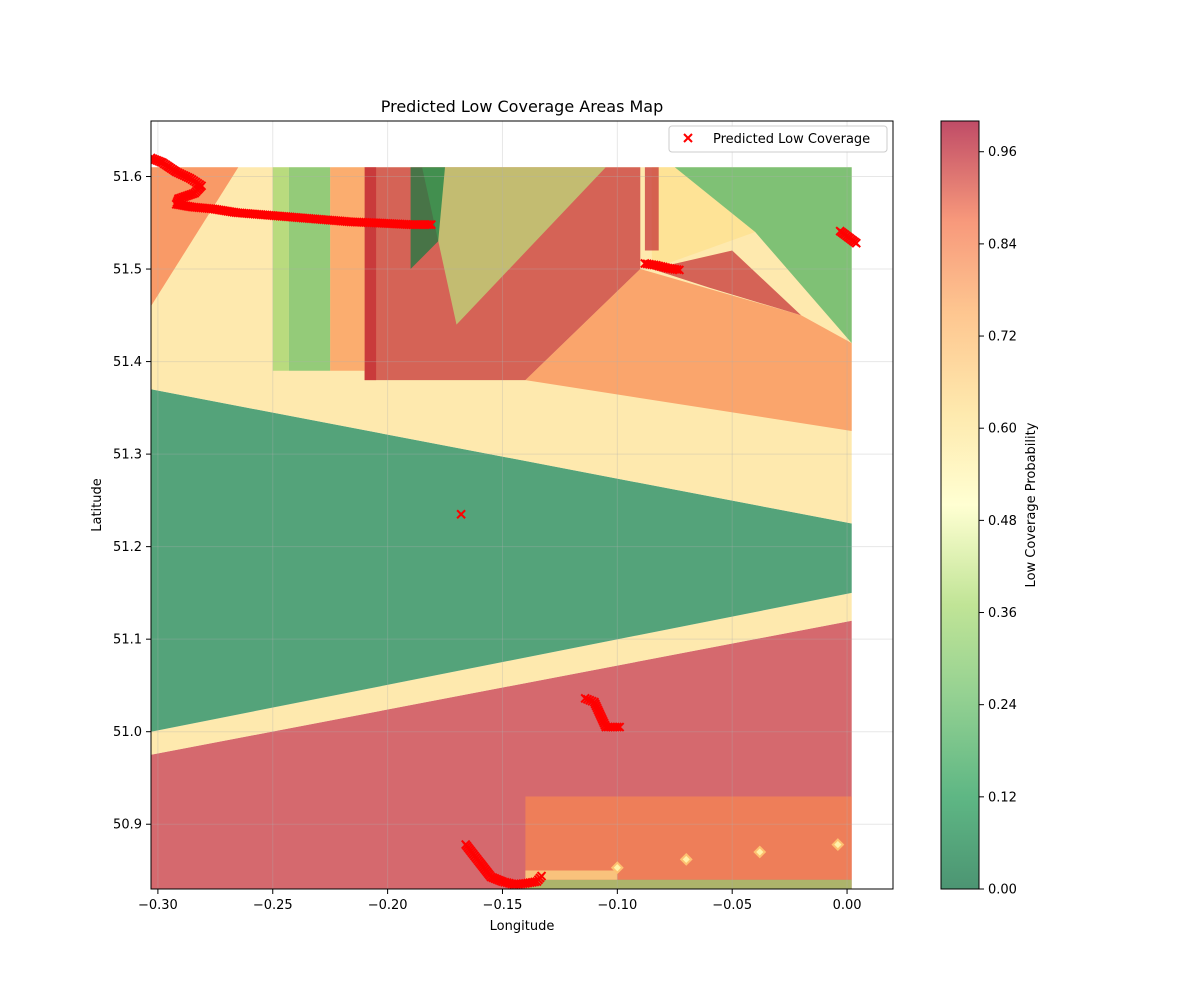  Describe the element at coordinates (1002, 705) in the screenshot. I see `colorbar-tick-label: 0.24` at that location.